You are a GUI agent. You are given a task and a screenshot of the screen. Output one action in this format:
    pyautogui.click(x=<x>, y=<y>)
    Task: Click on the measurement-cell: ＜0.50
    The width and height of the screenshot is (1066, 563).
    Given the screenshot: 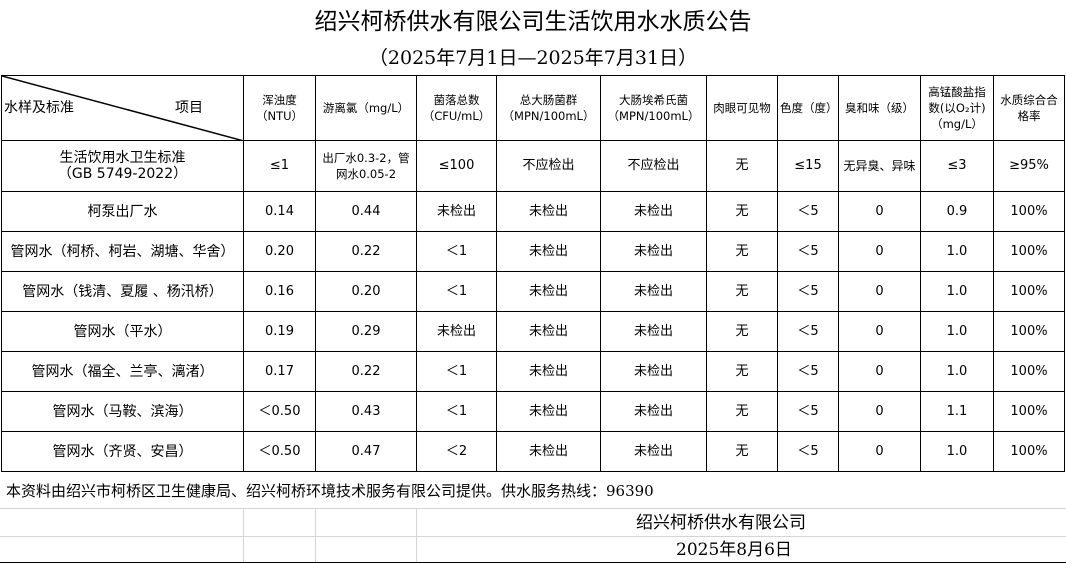 What is the action you would take?
    pyautogui.click(x=279, y=411)
    